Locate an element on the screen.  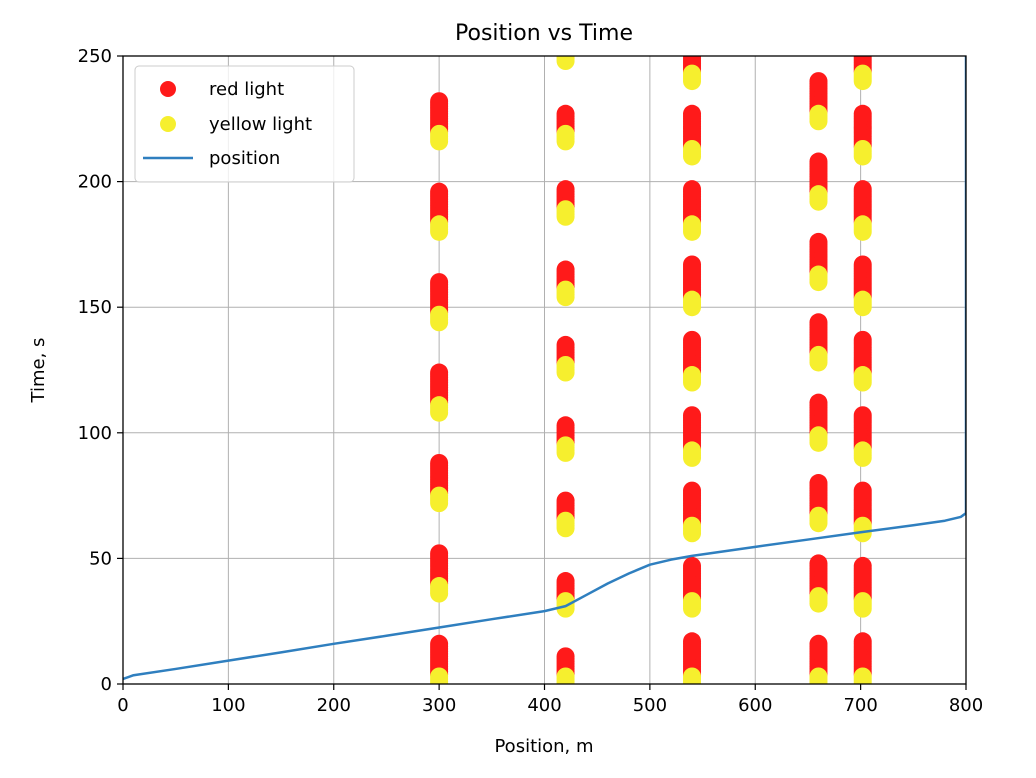
legend-yellow-light-marker is located at coordinates (168, 124).